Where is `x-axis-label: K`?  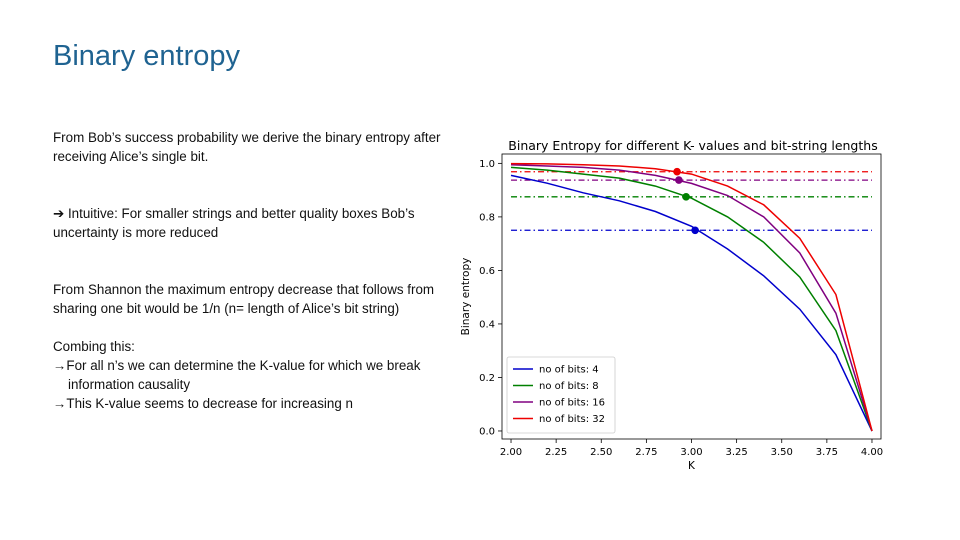
x-axis-label: K is located at coordinates (692, 466).